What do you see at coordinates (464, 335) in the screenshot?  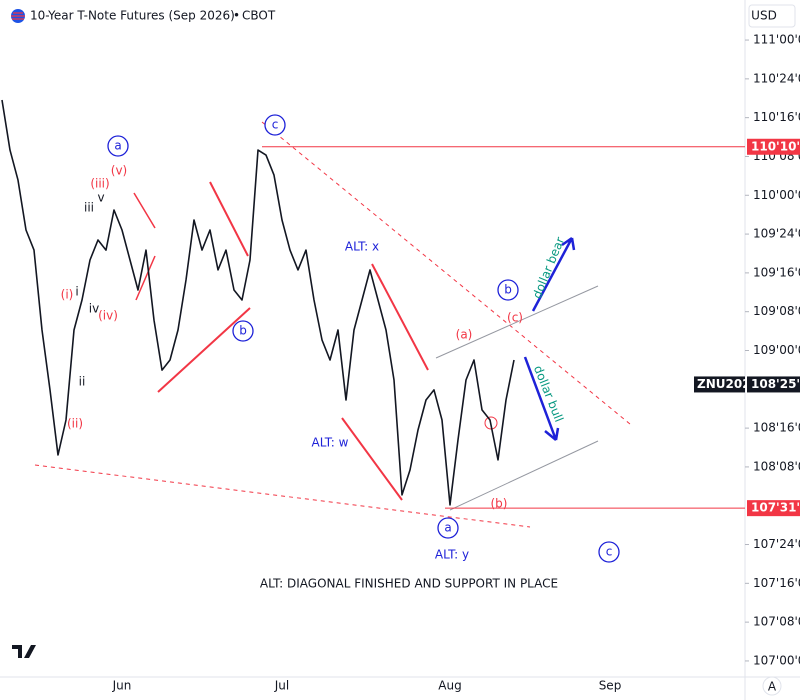 I see `wave-label: (a)` at bounding box center [464, 335].